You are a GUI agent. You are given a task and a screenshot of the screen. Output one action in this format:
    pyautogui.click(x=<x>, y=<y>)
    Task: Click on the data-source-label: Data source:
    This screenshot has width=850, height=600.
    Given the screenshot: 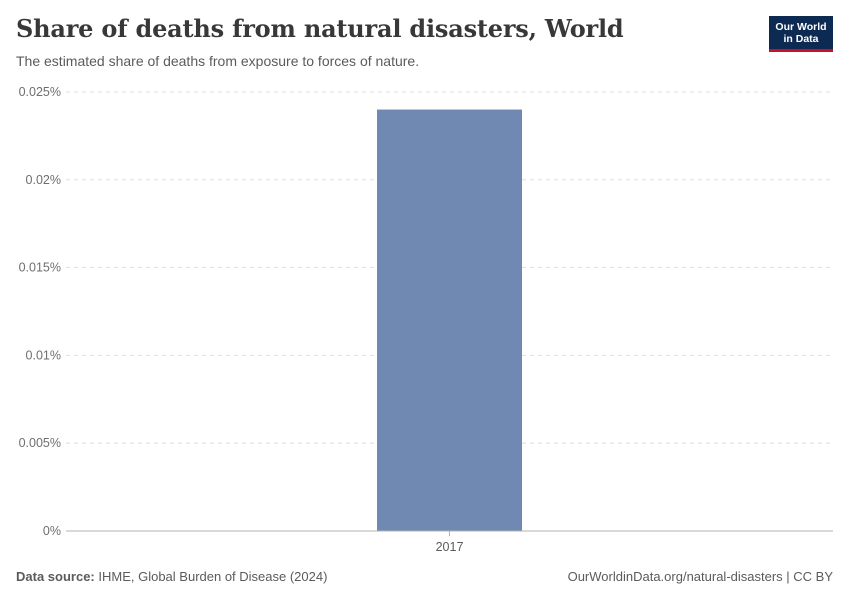 What is the action you would take?
    pyautogui.click(x=55, y=576)
    